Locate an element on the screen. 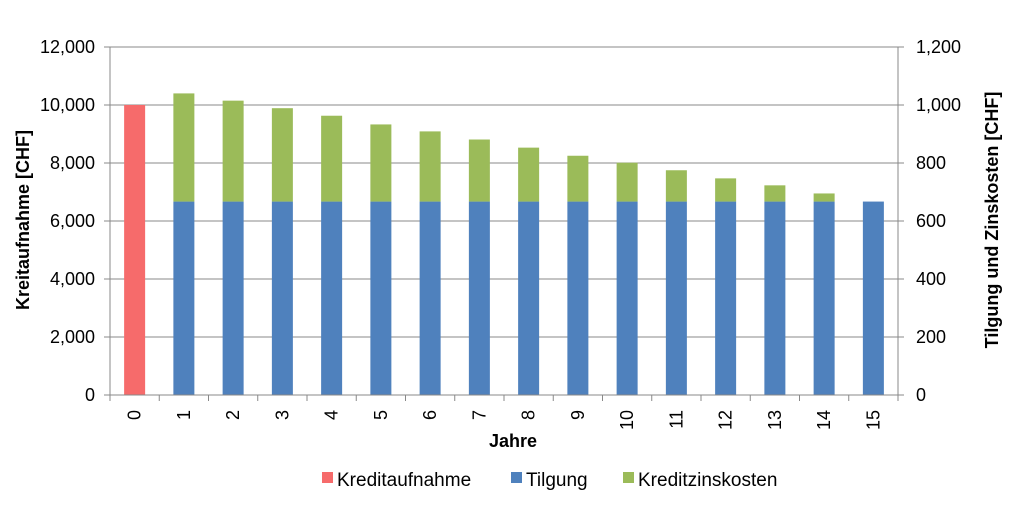 Image resolution: width=1010 pixels, height=510 pixels. y-right-tick-label: 1,200 is located at coordinates (938, 47).